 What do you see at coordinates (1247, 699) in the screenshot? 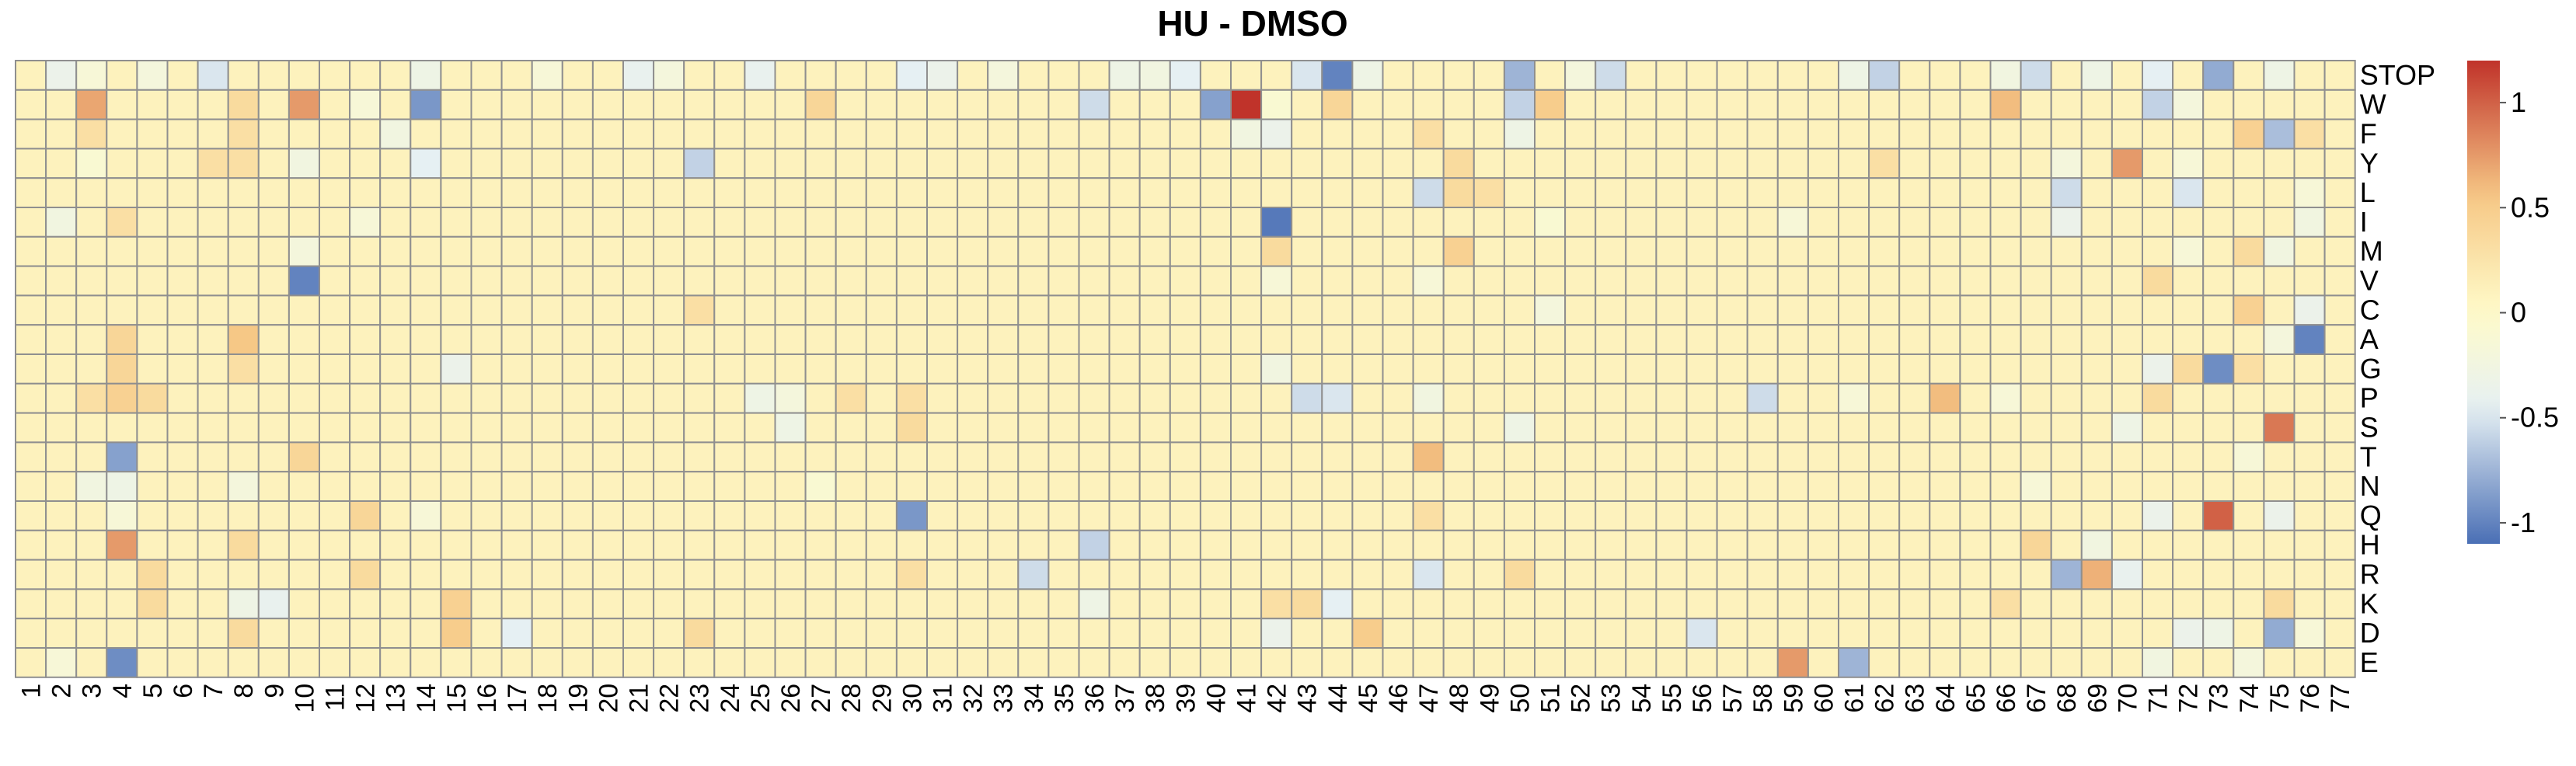
I see `column-label-41: 41` at bounding box center [1247, 699].